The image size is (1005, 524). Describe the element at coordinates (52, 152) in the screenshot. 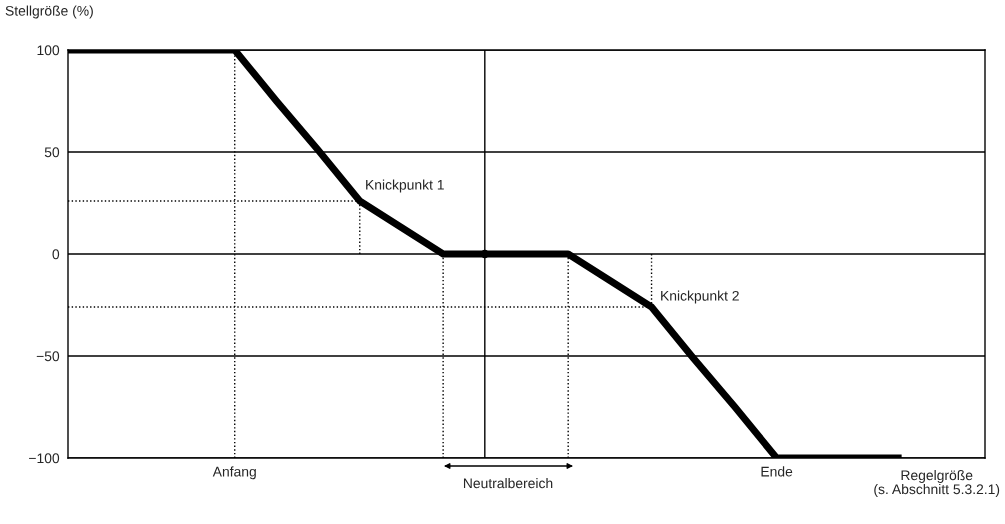

I see `y-tick-label: 50` at that location.